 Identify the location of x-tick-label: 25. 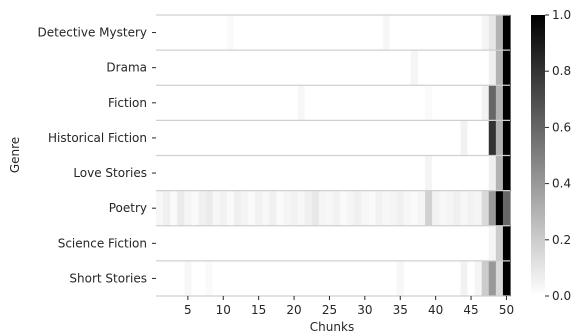
(329, 310).